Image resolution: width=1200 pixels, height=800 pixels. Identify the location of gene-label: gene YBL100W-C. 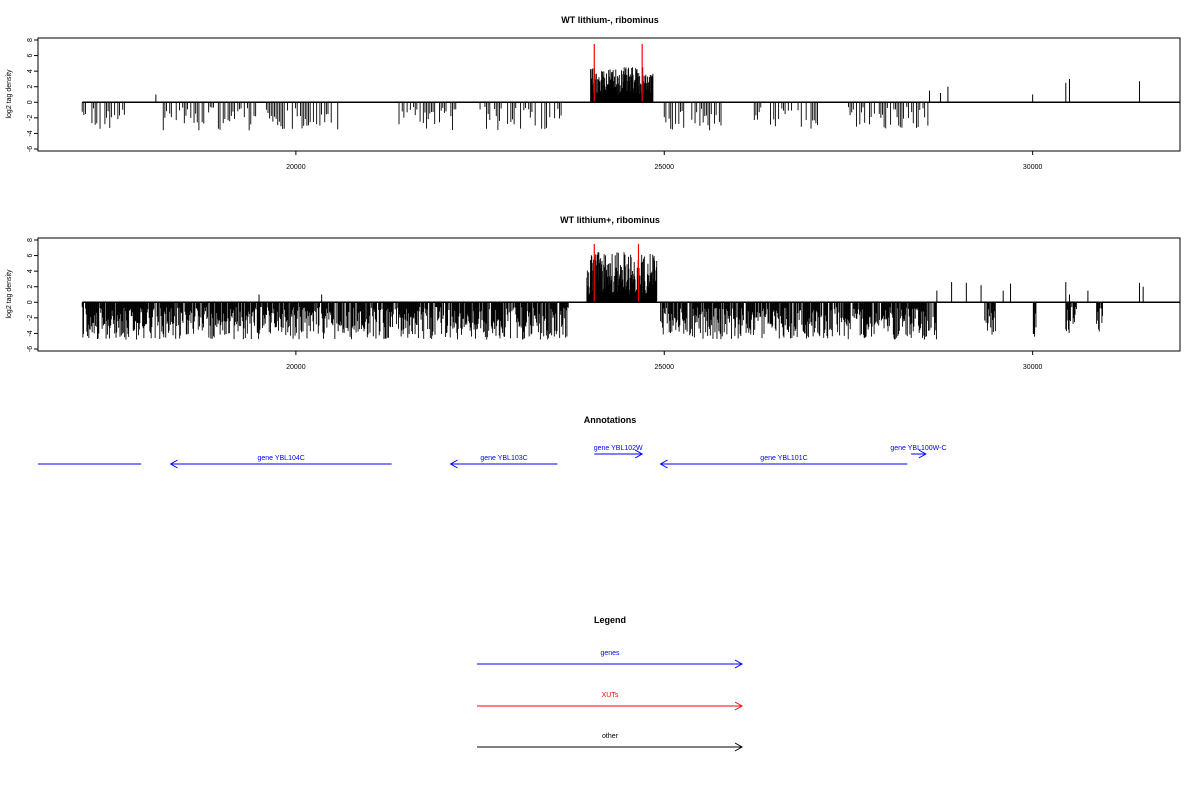
(918, 448).